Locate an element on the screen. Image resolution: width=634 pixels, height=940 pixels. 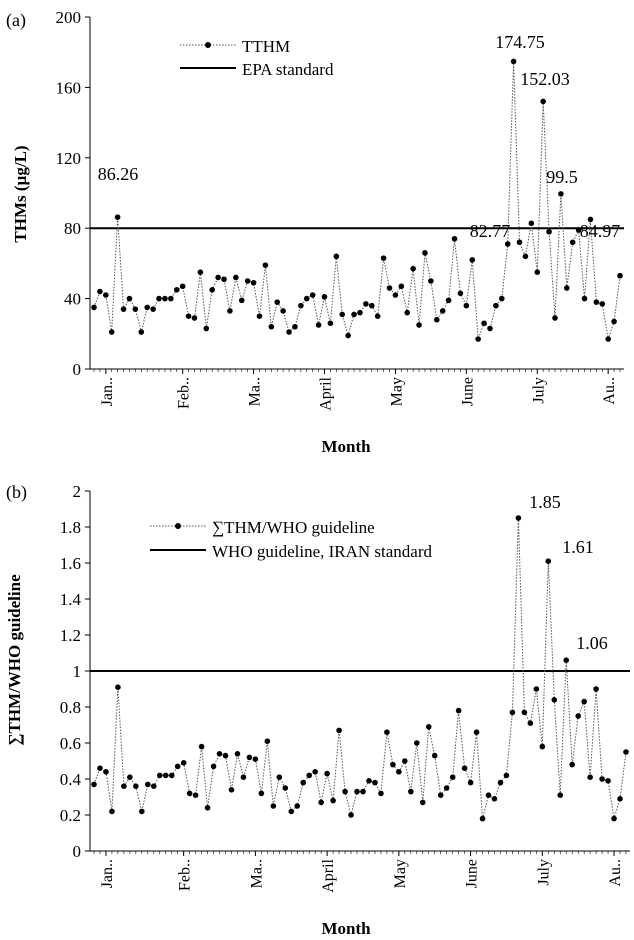
panel-b-x-title: Month is located at coordinates (346, 928).